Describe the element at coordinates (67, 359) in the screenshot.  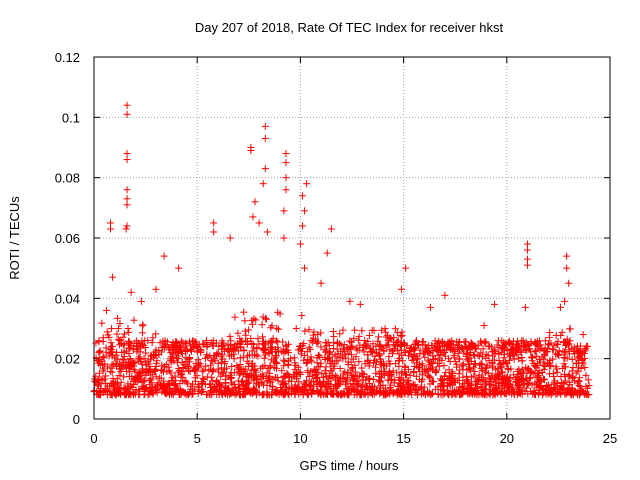
I see `y-tick-label: 0.02` at that location.